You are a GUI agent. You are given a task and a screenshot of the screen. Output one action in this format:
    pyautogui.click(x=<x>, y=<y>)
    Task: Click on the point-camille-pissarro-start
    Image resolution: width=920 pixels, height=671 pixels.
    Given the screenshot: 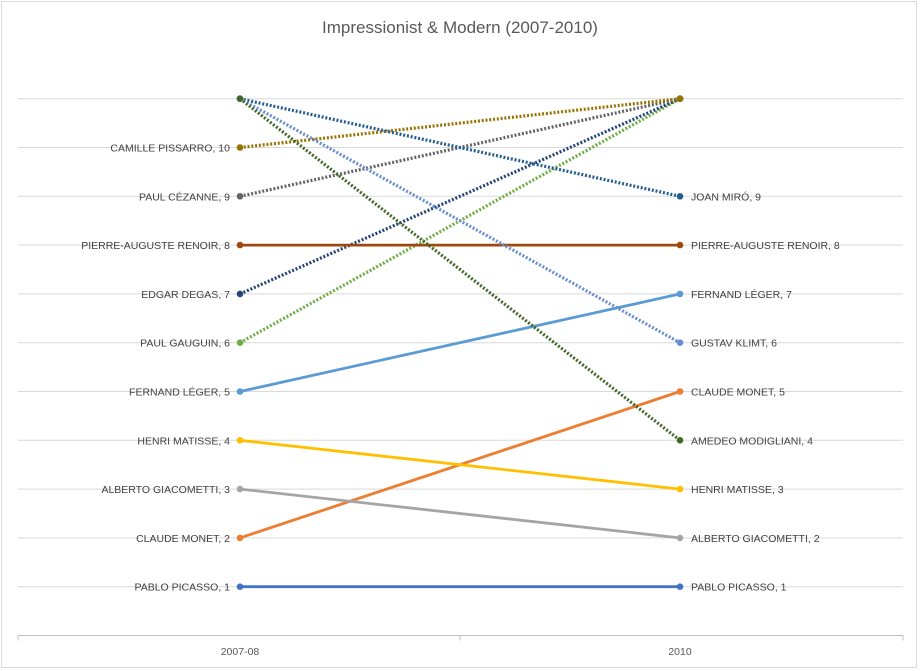 What is the action you would take?
    pyautogui.click(x=240, y=147)
    